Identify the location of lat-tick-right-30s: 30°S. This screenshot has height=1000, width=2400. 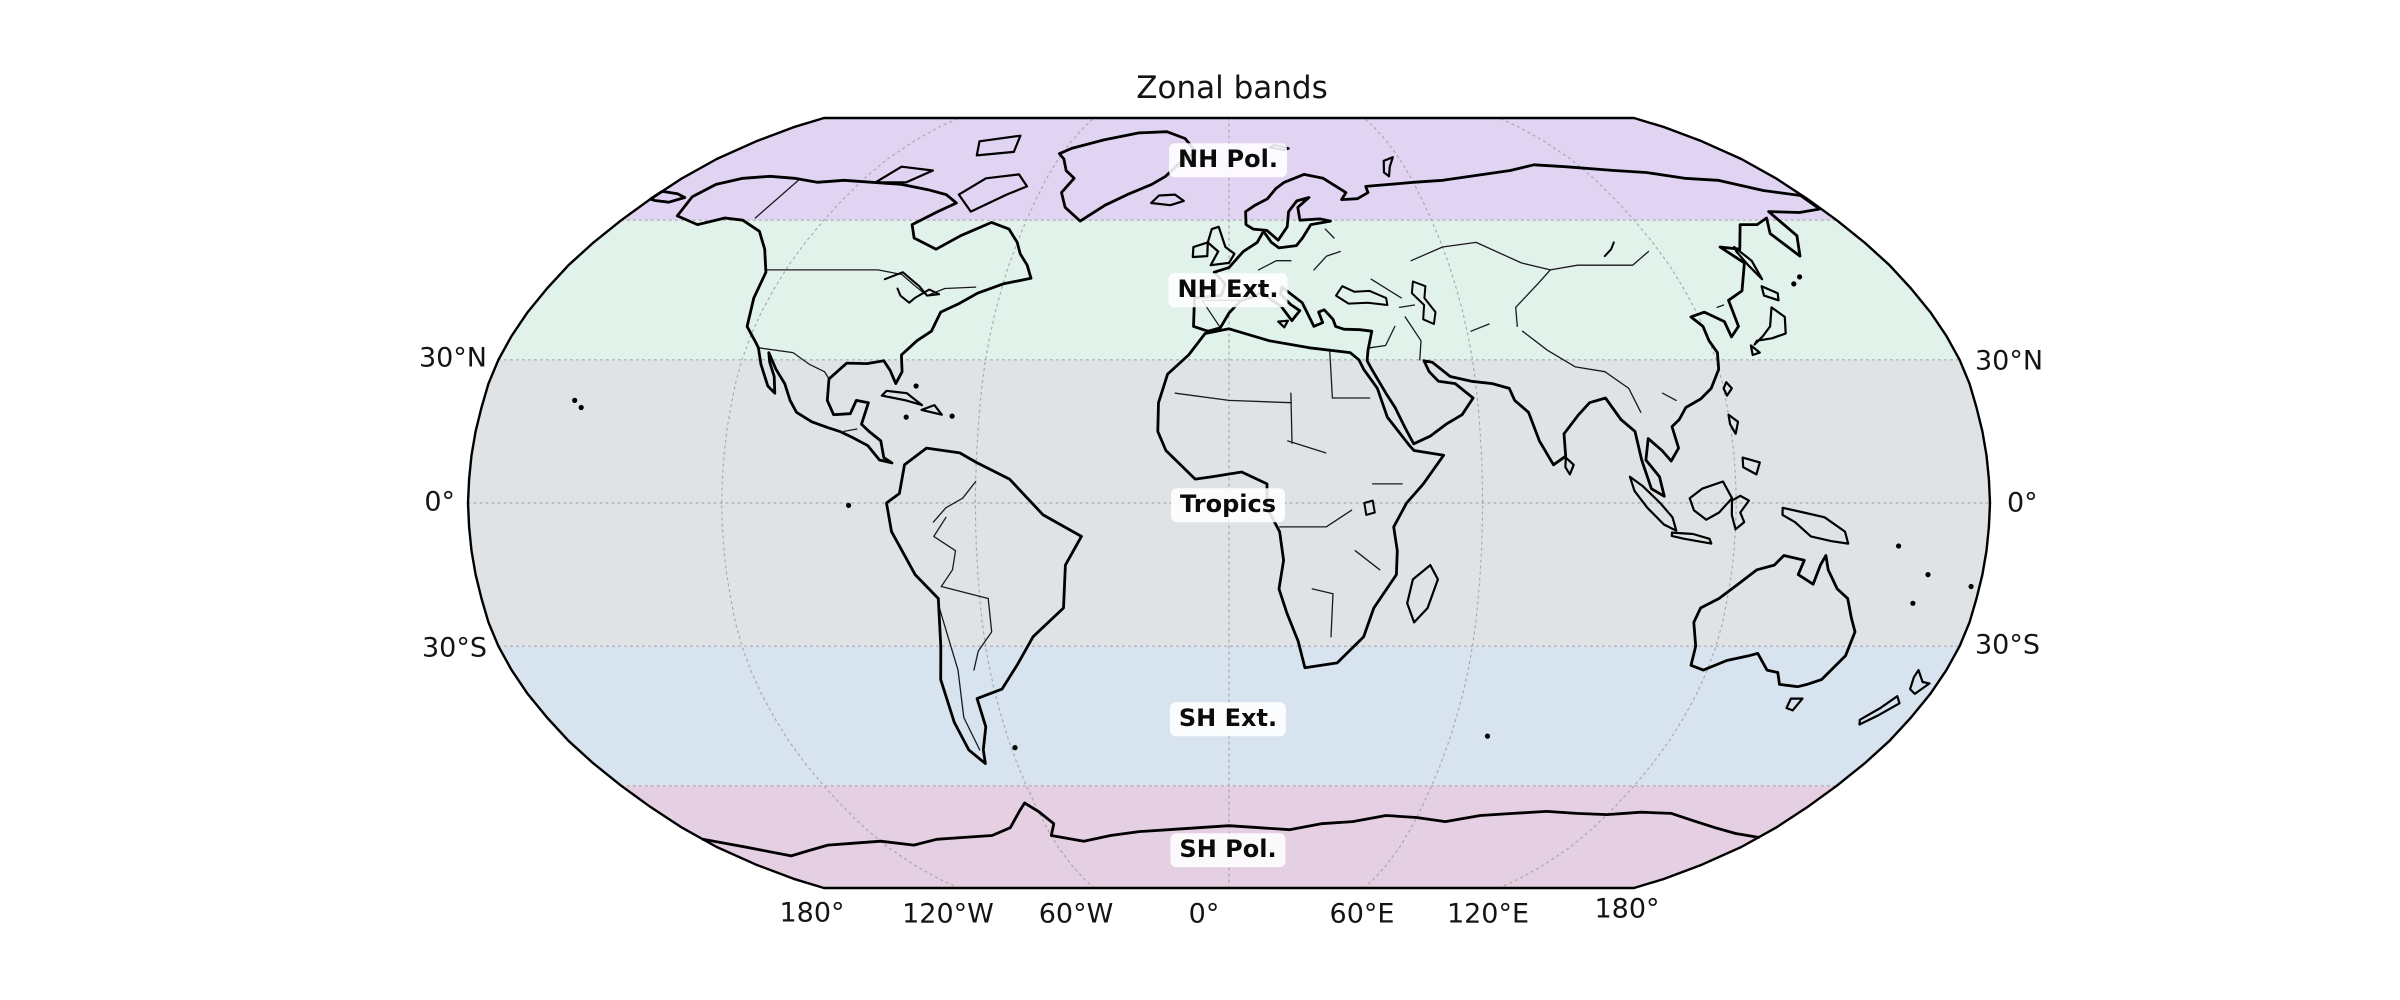
(2007, 645).